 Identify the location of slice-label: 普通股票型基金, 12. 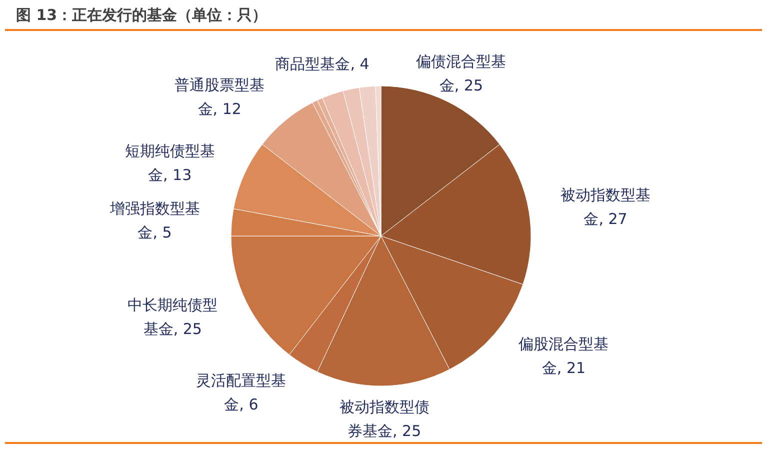
(219, 97).